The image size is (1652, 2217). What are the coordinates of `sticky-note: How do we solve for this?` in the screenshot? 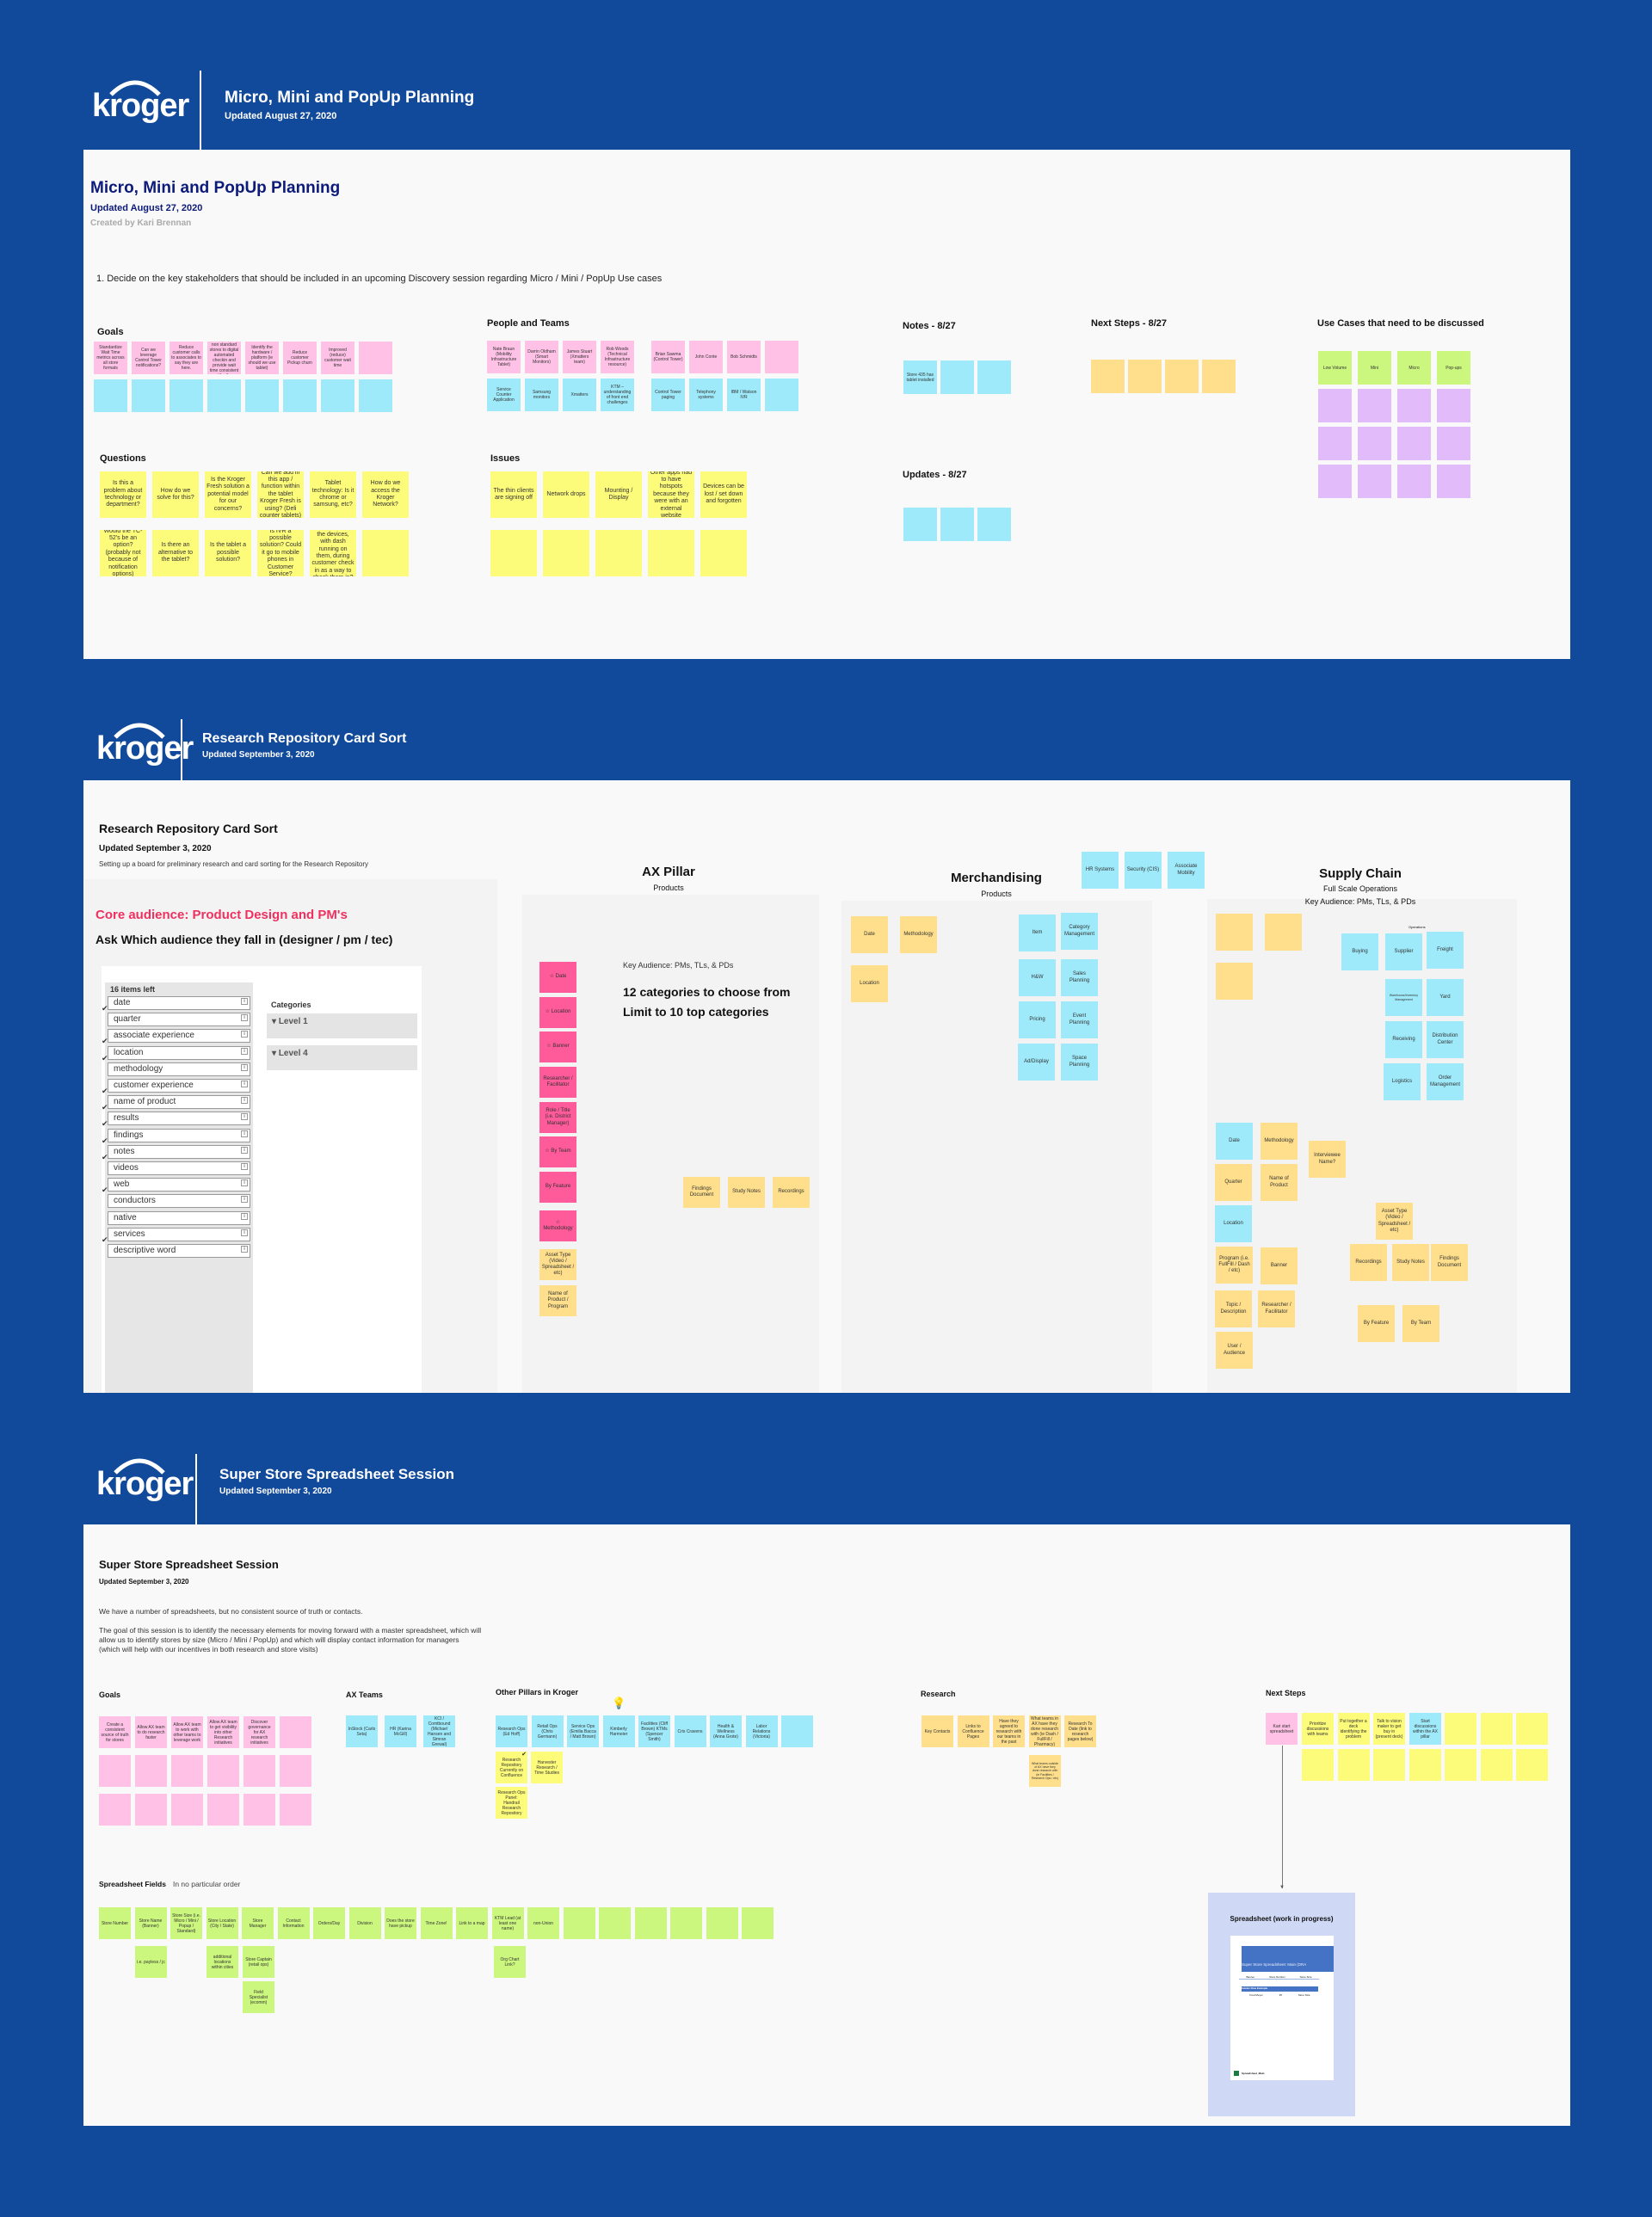 It's located at (175, 494).